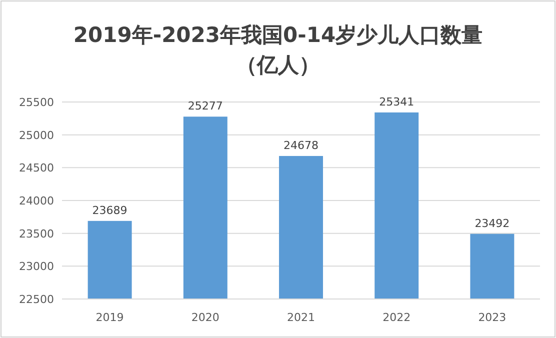  I want to click on data-label: 25277, so click(205, 106).